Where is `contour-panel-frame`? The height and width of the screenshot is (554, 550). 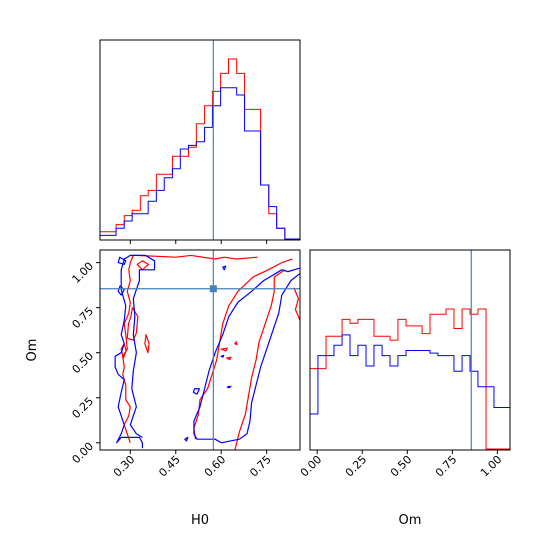 contour-panel-frame is located at coordinates (200, 350).